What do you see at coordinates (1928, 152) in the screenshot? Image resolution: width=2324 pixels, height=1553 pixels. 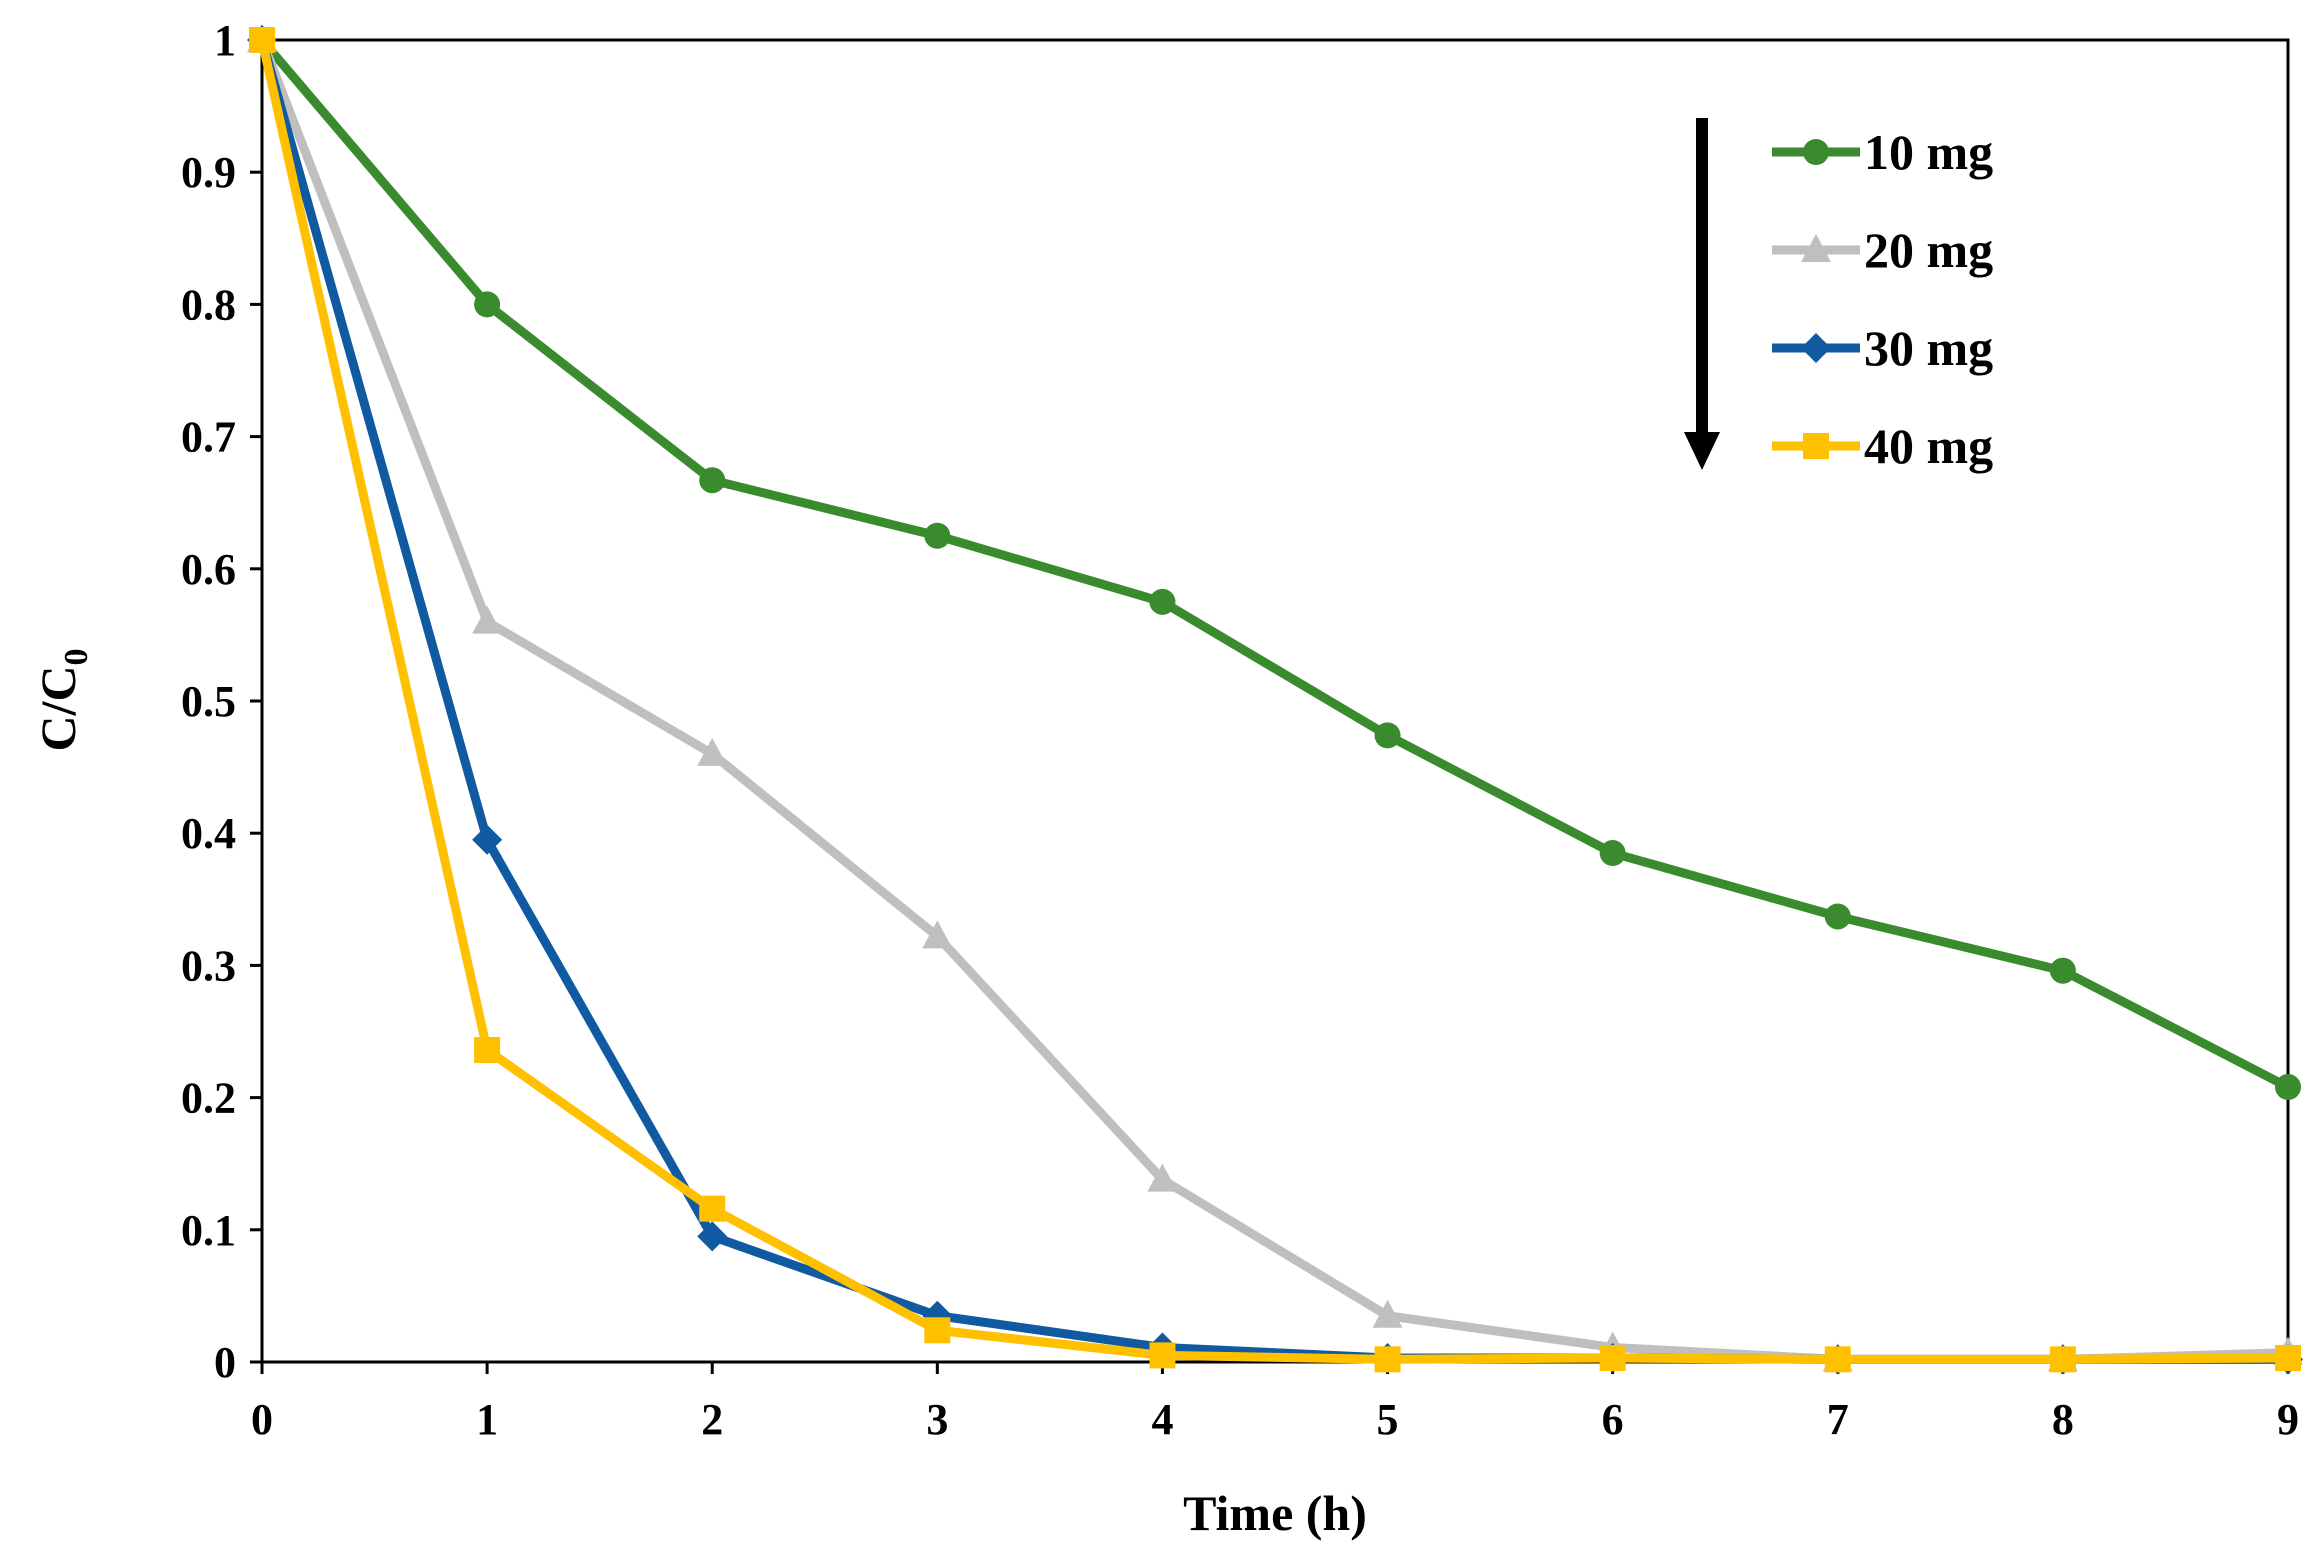 I see `legend-label: 10 mg` at bounding box center [1928, 152].